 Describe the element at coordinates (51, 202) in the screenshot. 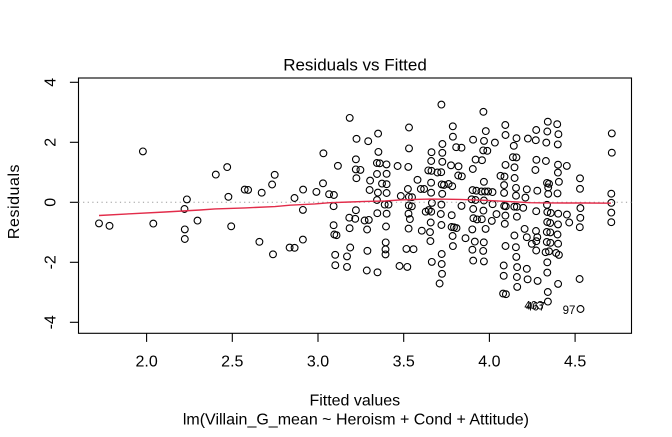

I see `svg-text: 0` at that location.